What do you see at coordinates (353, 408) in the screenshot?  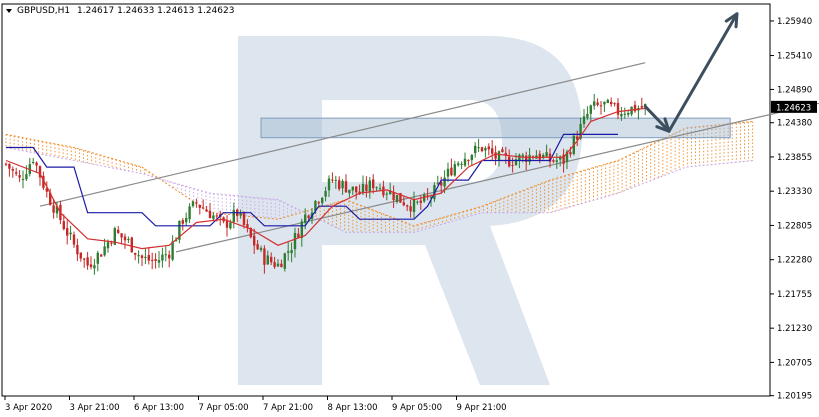 I see `x-tick-label: 8 Apr 13:00` at bounding box center [353, 408].